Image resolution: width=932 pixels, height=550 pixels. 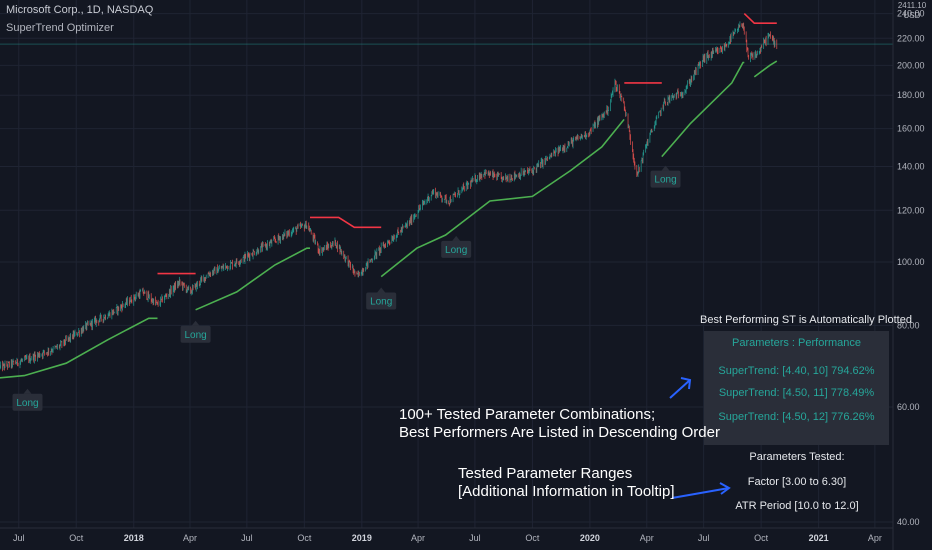 I want to click on results-row: SuperTrend: [4.40, 10] 794.62%, so click(x=796, y=371).